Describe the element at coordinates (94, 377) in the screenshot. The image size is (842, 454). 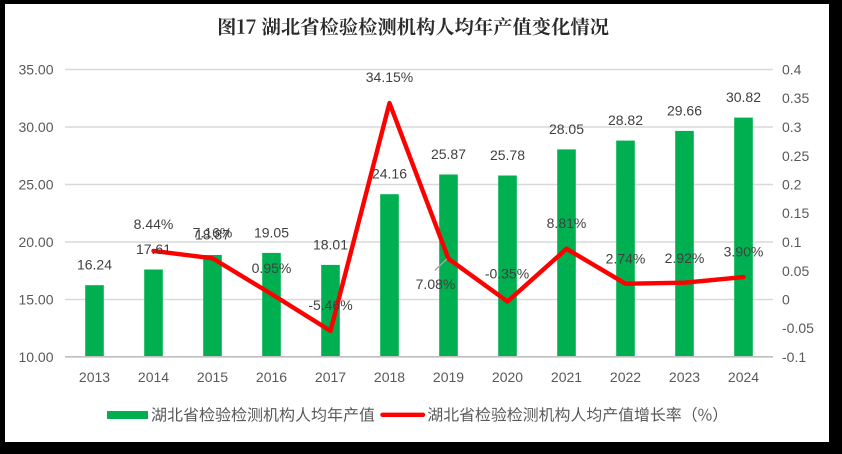
I see `svg-text: 2013` at that location.